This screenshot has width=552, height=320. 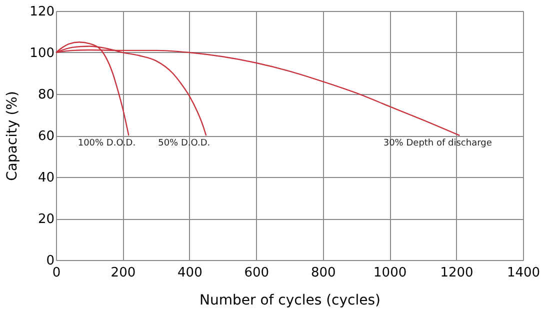 What do you see at coordinates (123, 273) in the screenshot?
I see `x-tick-label: 200` at bounding box center [123, 273].